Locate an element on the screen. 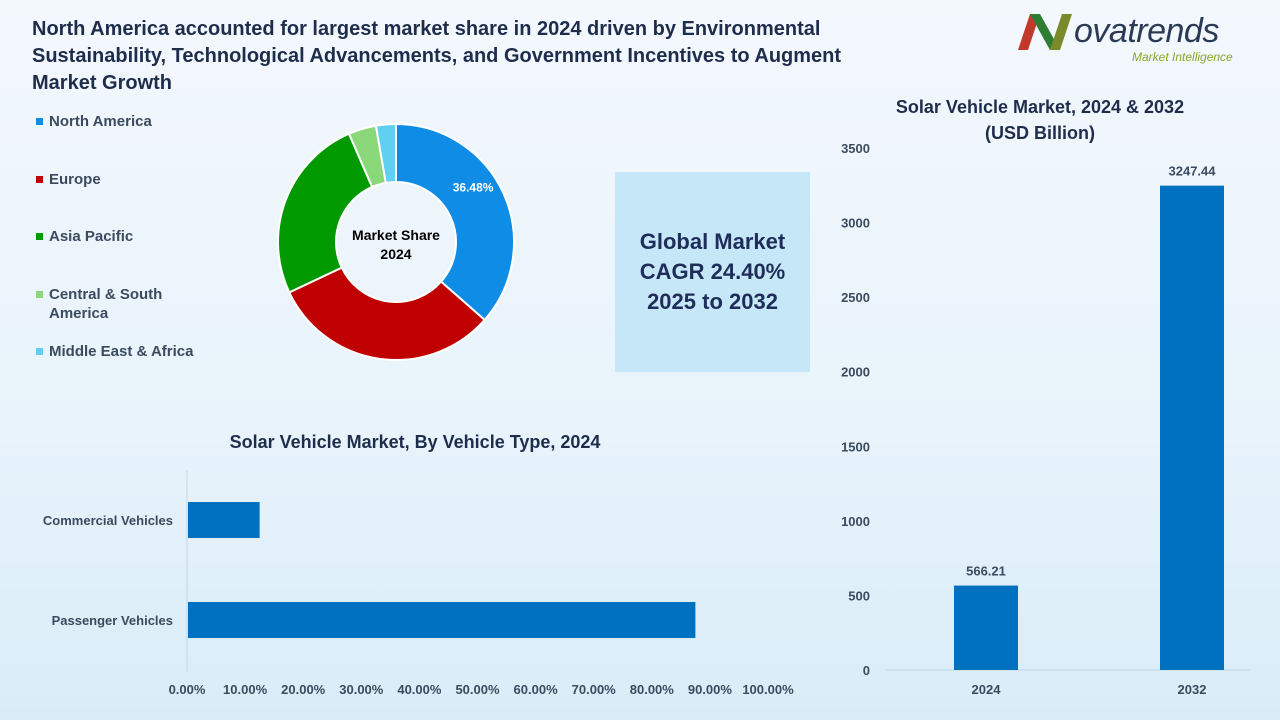 The image size is (1280, 720). y-tick-label: 3000 is located at coordinates (855, 223).